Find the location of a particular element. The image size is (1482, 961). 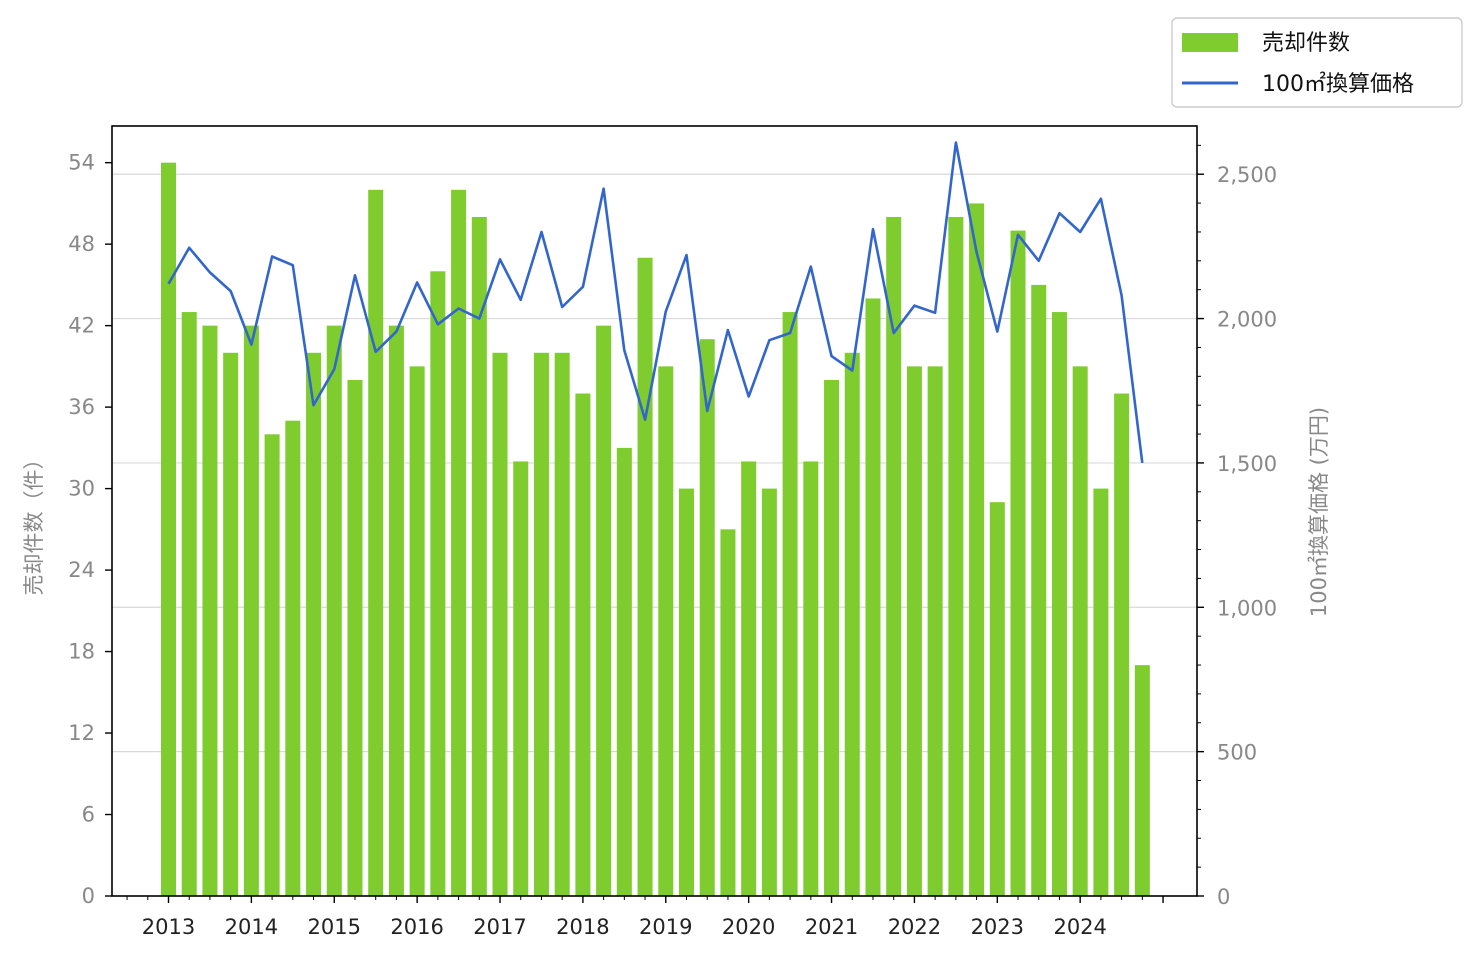

right-axis: 0 500 1,000 1,500 2,000 2,500 is located at coordinates (1237, 526).